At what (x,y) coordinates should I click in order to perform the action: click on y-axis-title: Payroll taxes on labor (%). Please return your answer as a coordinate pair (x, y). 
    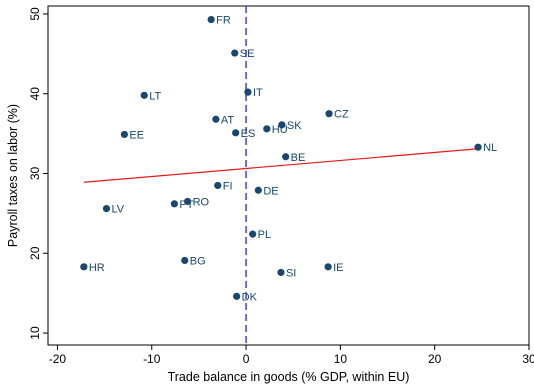
    Looking at the image, I should click on (13, 175).